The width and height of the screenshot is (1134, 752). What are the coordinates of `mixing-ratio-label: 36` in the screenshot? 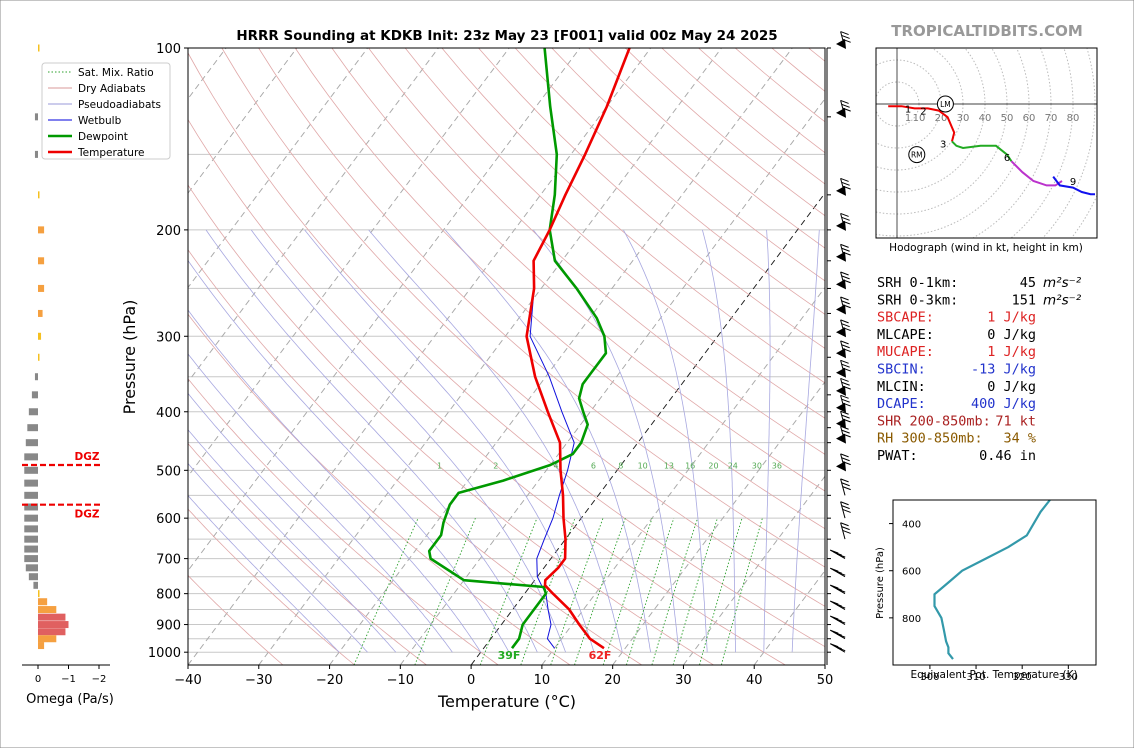 It's located at (777, 465).